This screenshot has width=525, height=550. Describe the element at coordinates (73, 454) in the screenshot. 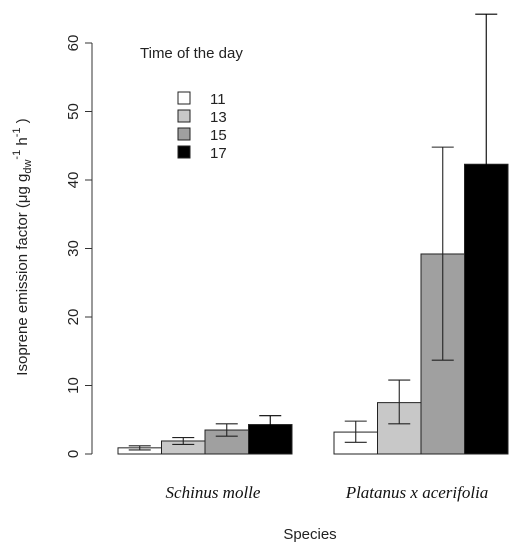

I see `y-tick-label: 0` at that location.